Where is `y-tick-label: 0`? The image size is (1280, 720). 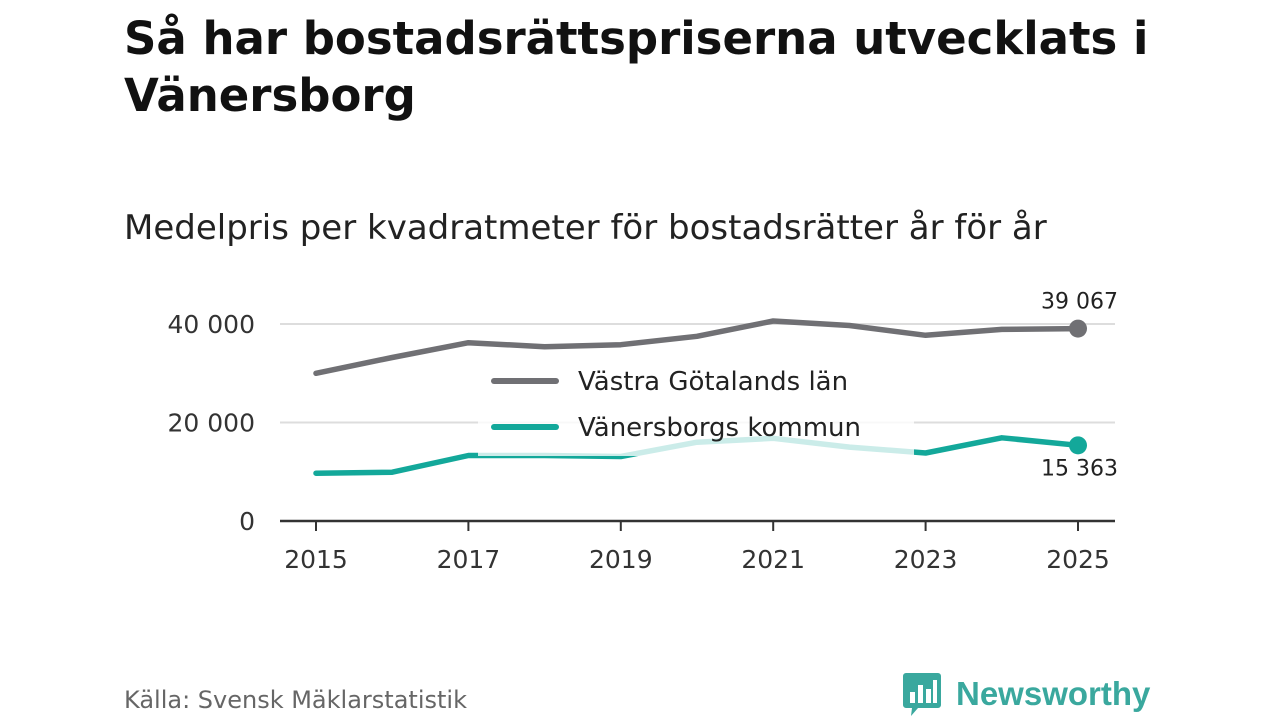
y-tick-label: 0 is located at coordinates (247, 521).